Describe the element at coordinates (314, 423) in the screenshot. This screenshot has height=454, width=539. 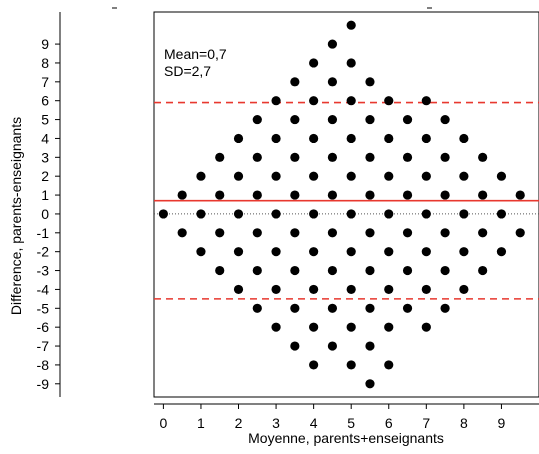
I see `x-tick-label: 4` at that location.